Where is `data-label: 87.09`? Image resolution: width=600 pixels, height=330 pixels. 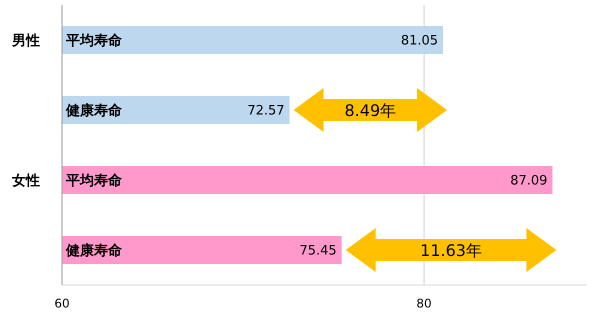 data-label: 87.09 is located at coordinates (529, 181).